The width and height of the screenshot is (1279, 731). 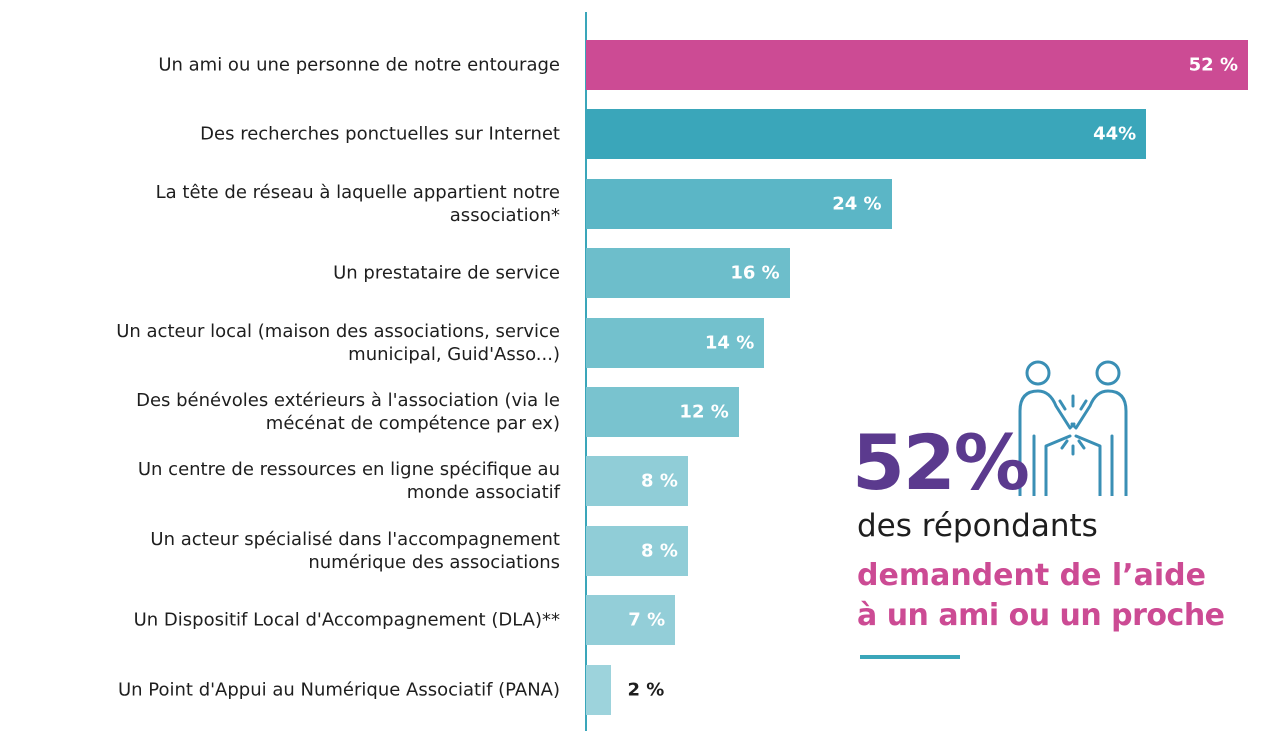 I want to click on value-label: 2 %, so click(x=646, y=690).